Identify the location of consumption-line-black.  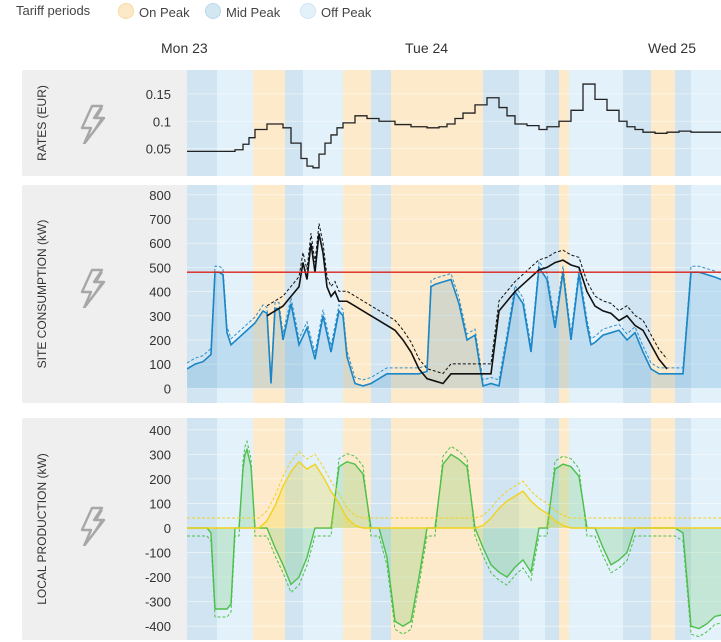
(467, 309).